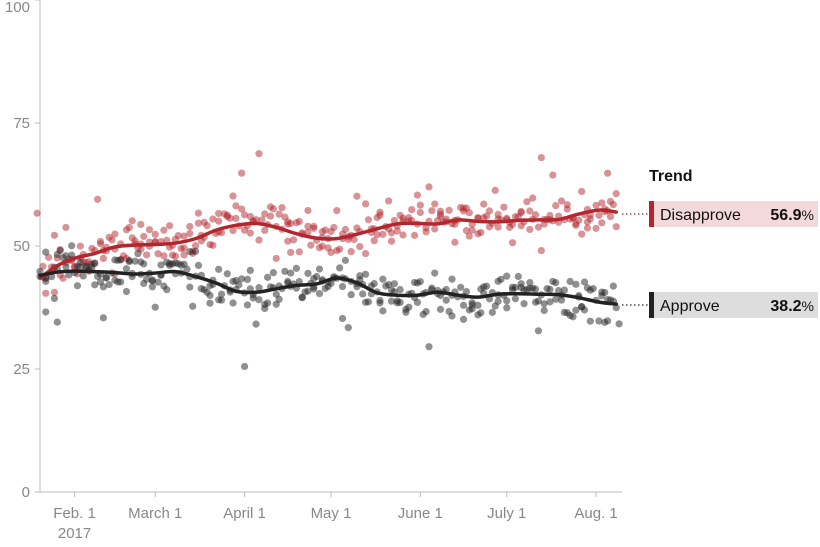 The width and height of the screenshot is (820, 547). Describe the element at coordinates (328, 244) in the screenshot. I see `disapprove-trend-line` at that location.